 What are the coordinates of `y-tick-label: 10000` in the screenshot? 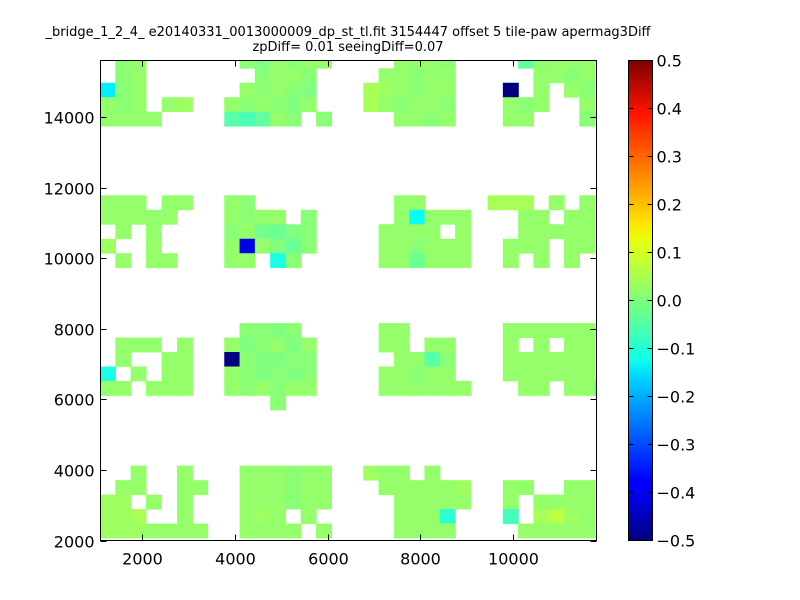 It's located at (69, 259).